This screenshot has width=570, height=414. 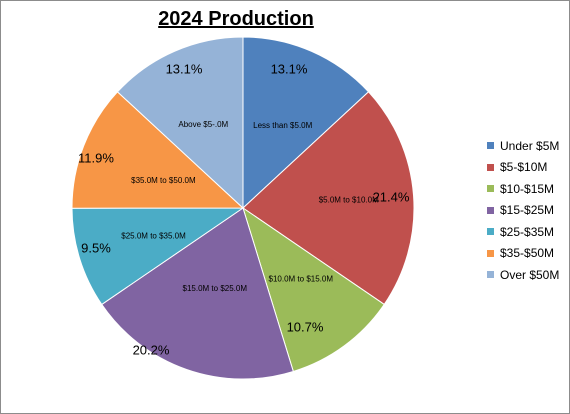 I want to click on slice-percent-label: 11.9%, so click(x=96, y=157).